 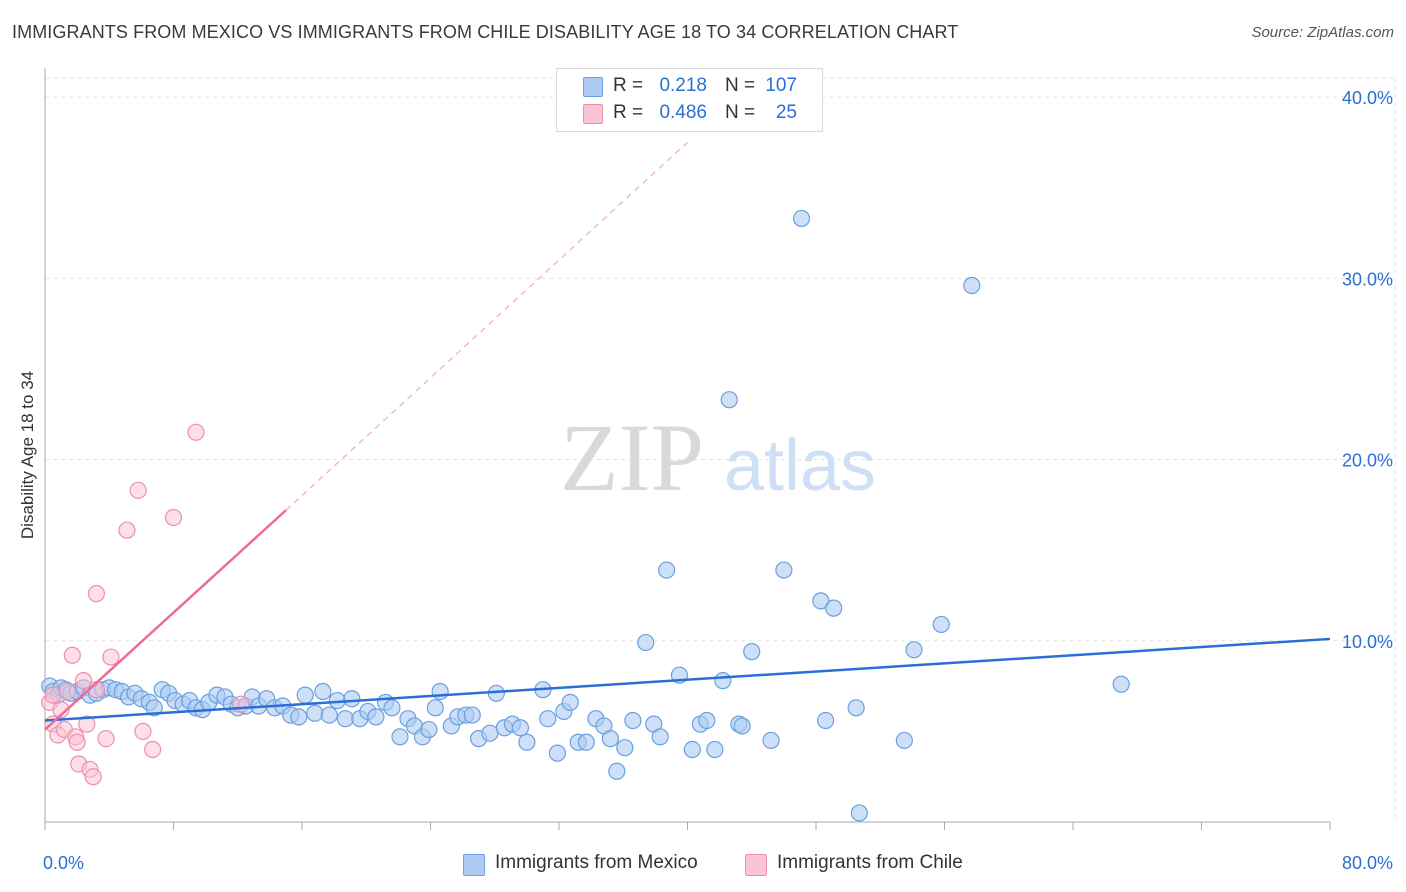 I want to click on y-tick-label: 20.0%, so click(x=1367, y=461).